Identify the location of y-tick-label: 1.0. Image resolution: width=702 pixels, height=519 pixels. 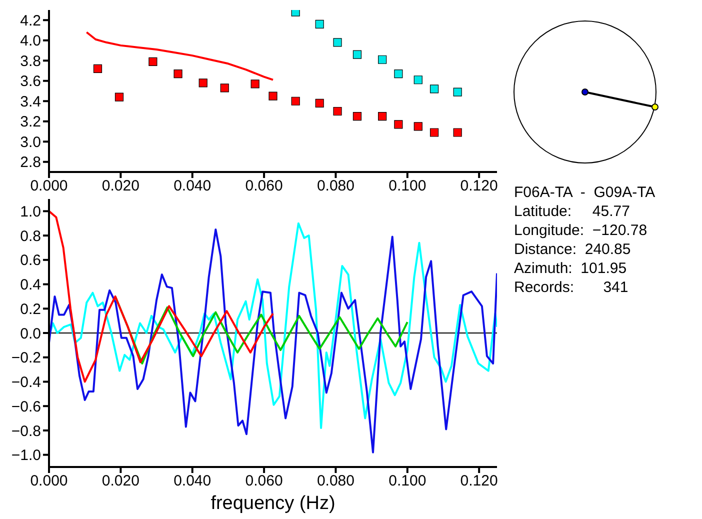
(30, 212).